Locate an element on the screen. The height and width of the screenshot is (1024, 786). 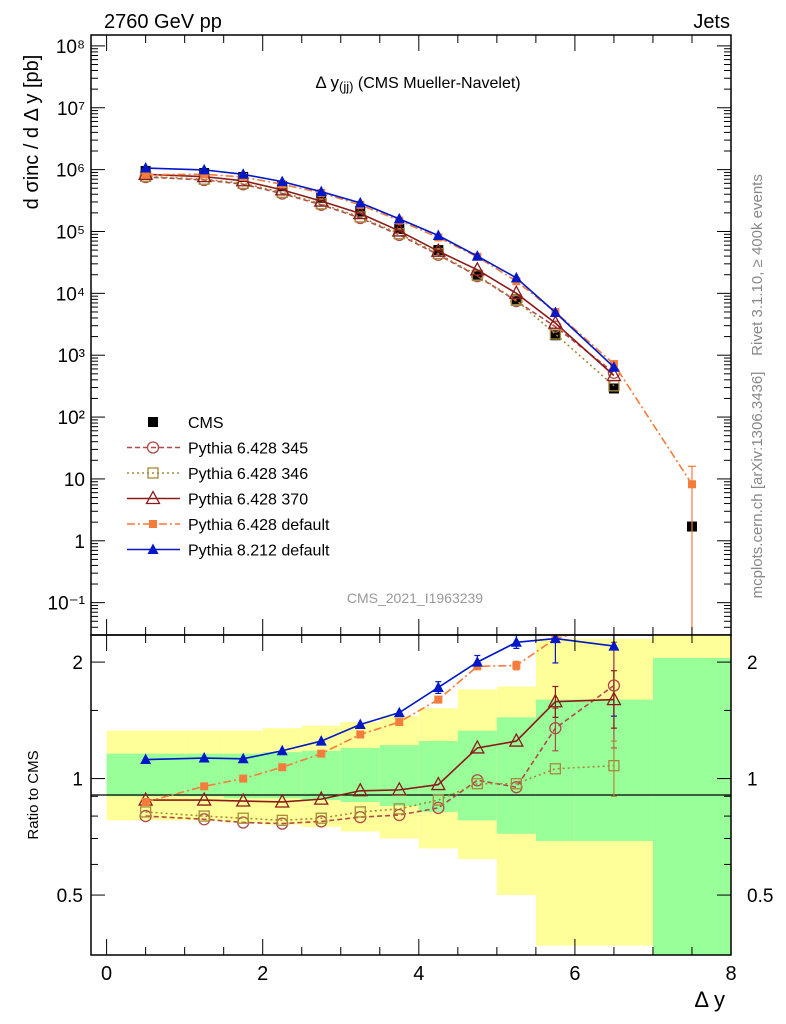
y-axis-label: d σinc / d Δ y [pb] is located at coordinates (32, 132).